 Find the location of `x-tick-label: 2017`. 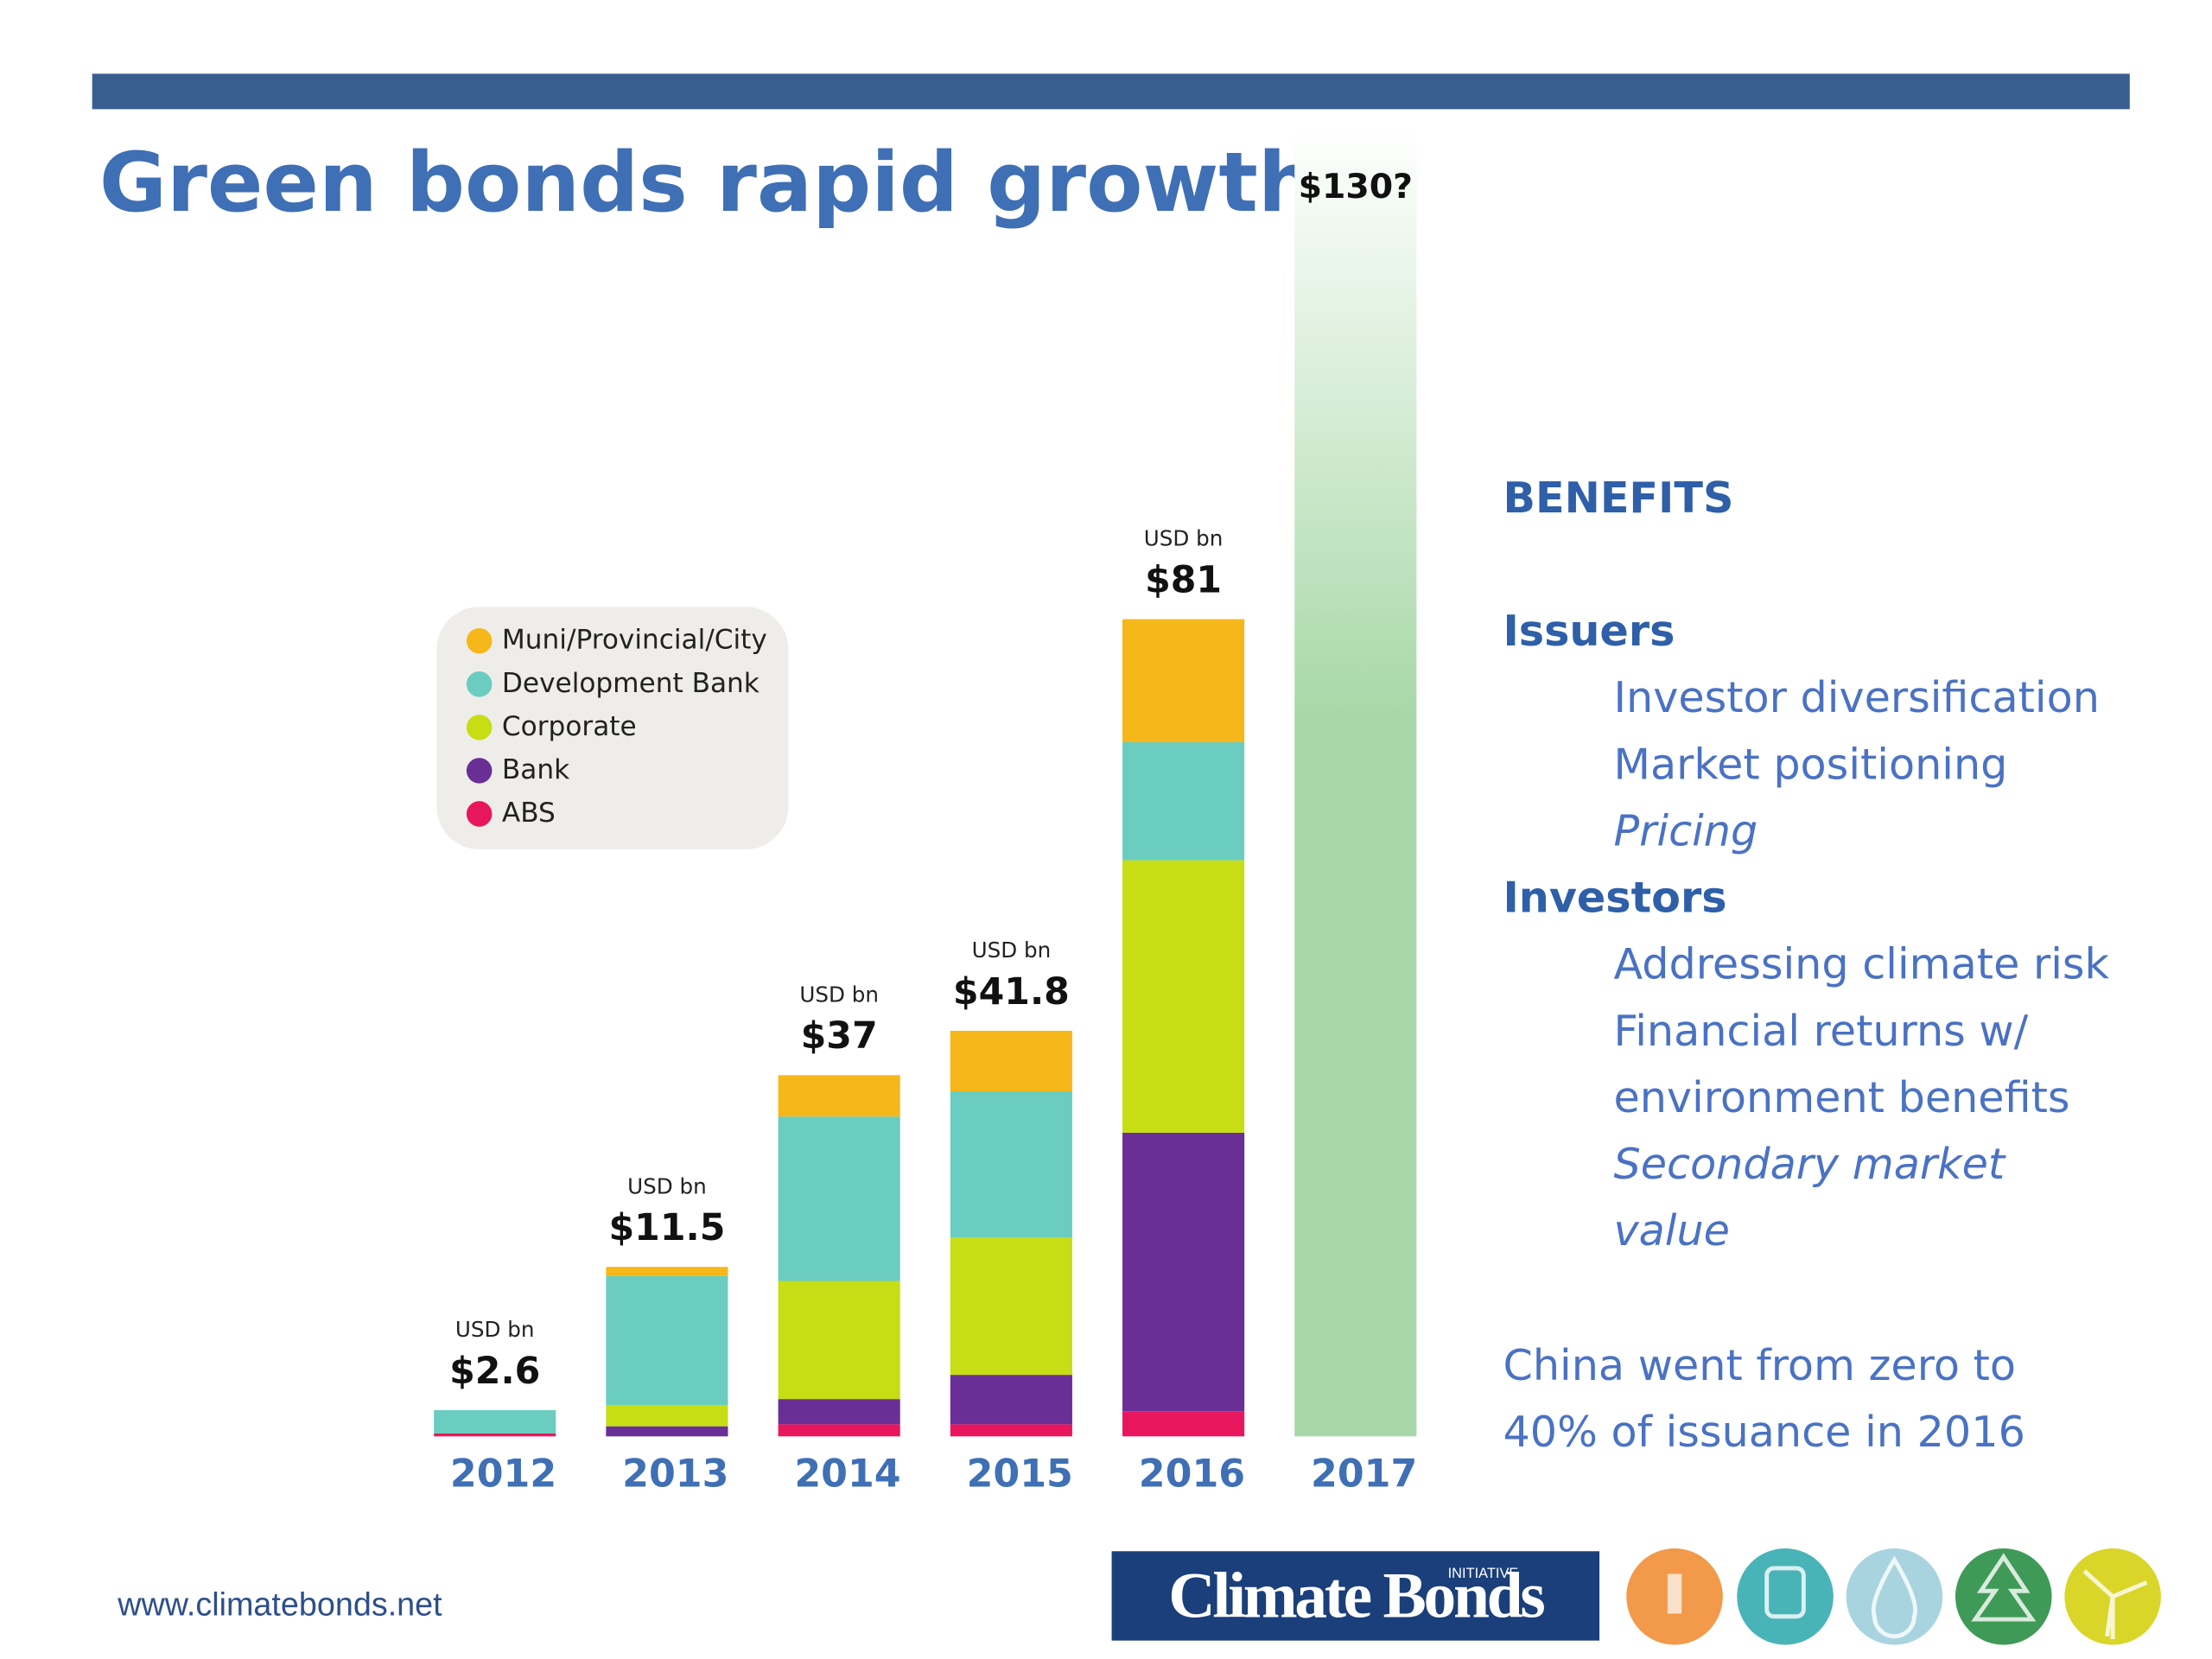

x-tick-label: 2017 is located at coordinates (1364, 1474).